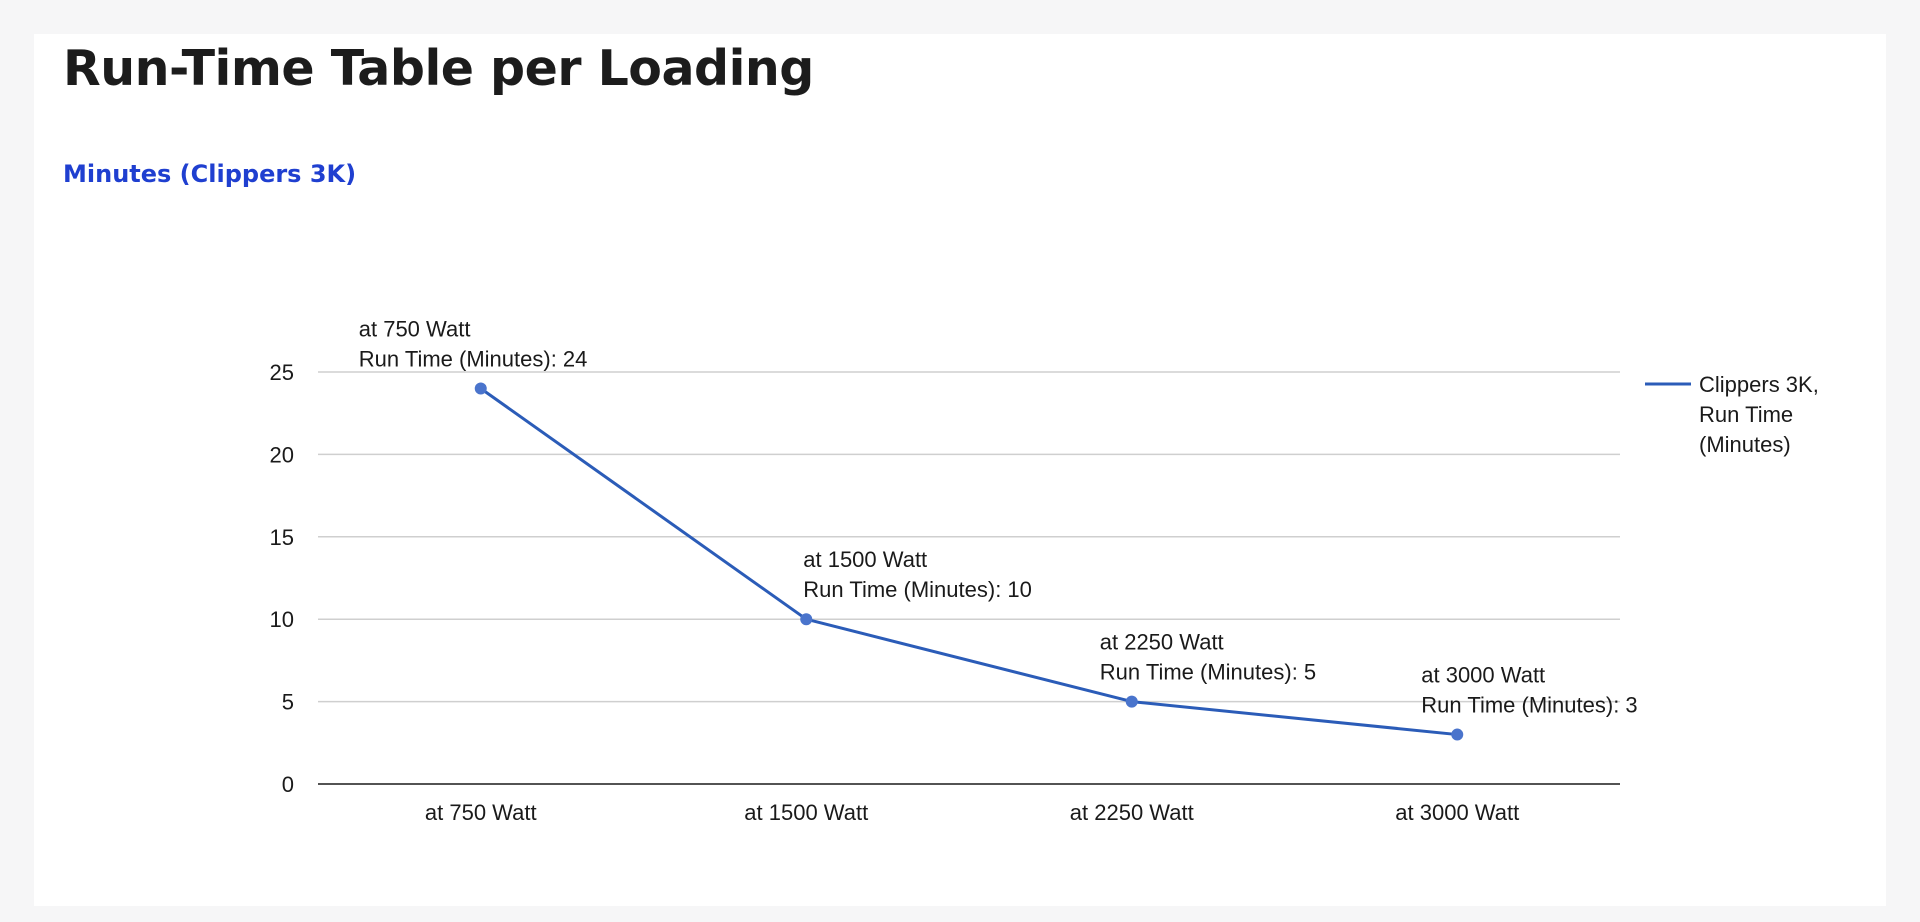 This screenshot has width=1920, height=922. What do you see at coordinates (438, 68) in the screenshot?
I see `page-title: Run-Time Table per Loading` at bounding box center [438, 68].